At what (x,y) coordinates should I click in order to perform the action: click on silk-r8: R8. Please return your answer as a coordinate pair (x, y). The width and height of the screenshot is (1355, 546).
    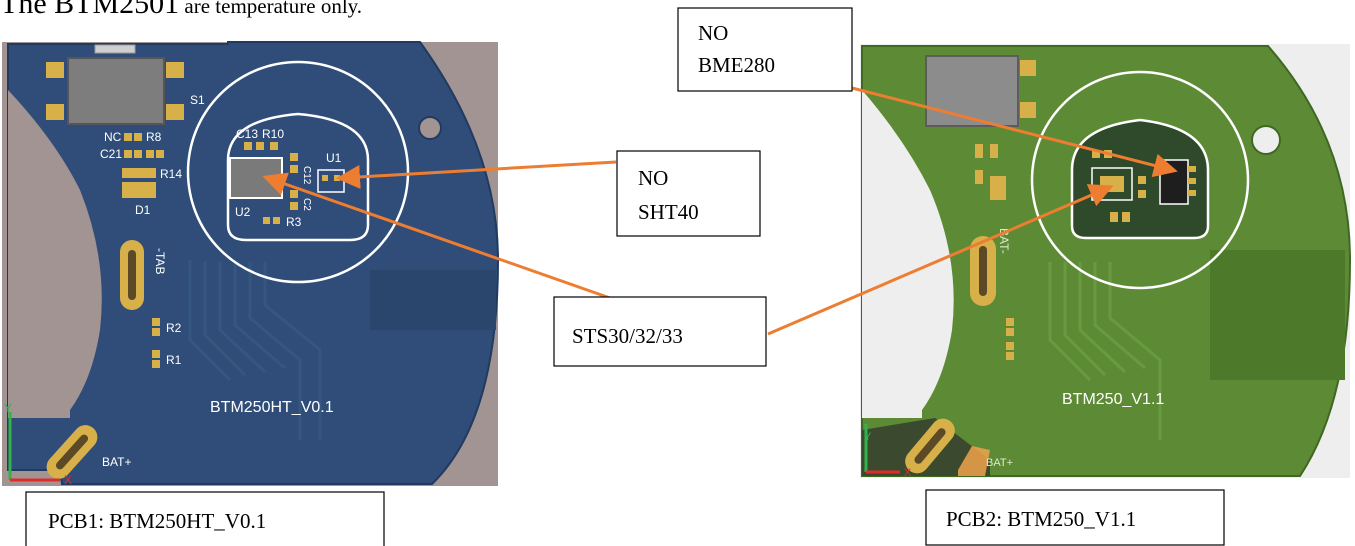
    Looking at the image, I should click on (154, 137).